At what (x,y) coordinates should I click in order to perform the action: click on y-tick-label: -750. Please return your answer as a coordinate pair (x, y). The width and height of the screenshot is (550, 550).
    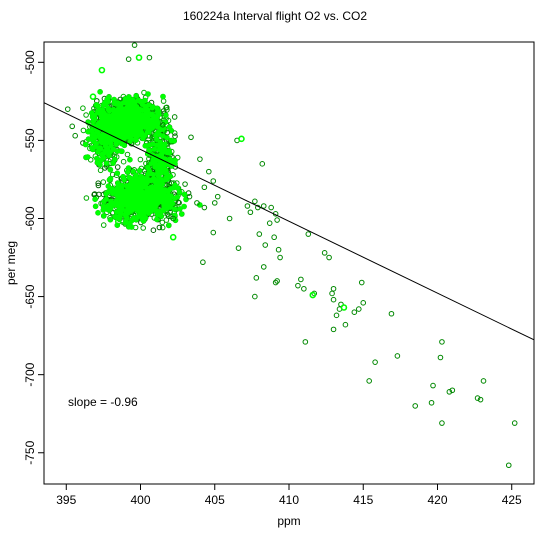
    Looking at the image, I should click on (30, 452).